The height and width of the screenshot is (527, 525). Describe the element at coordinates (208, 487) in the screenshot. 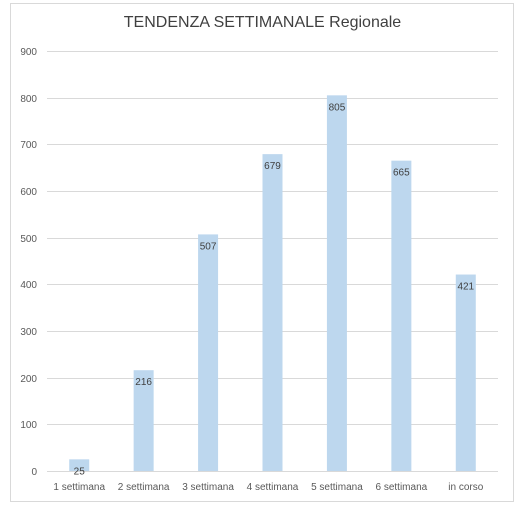

I see `x-tick-label: 3 settimana` at that location.